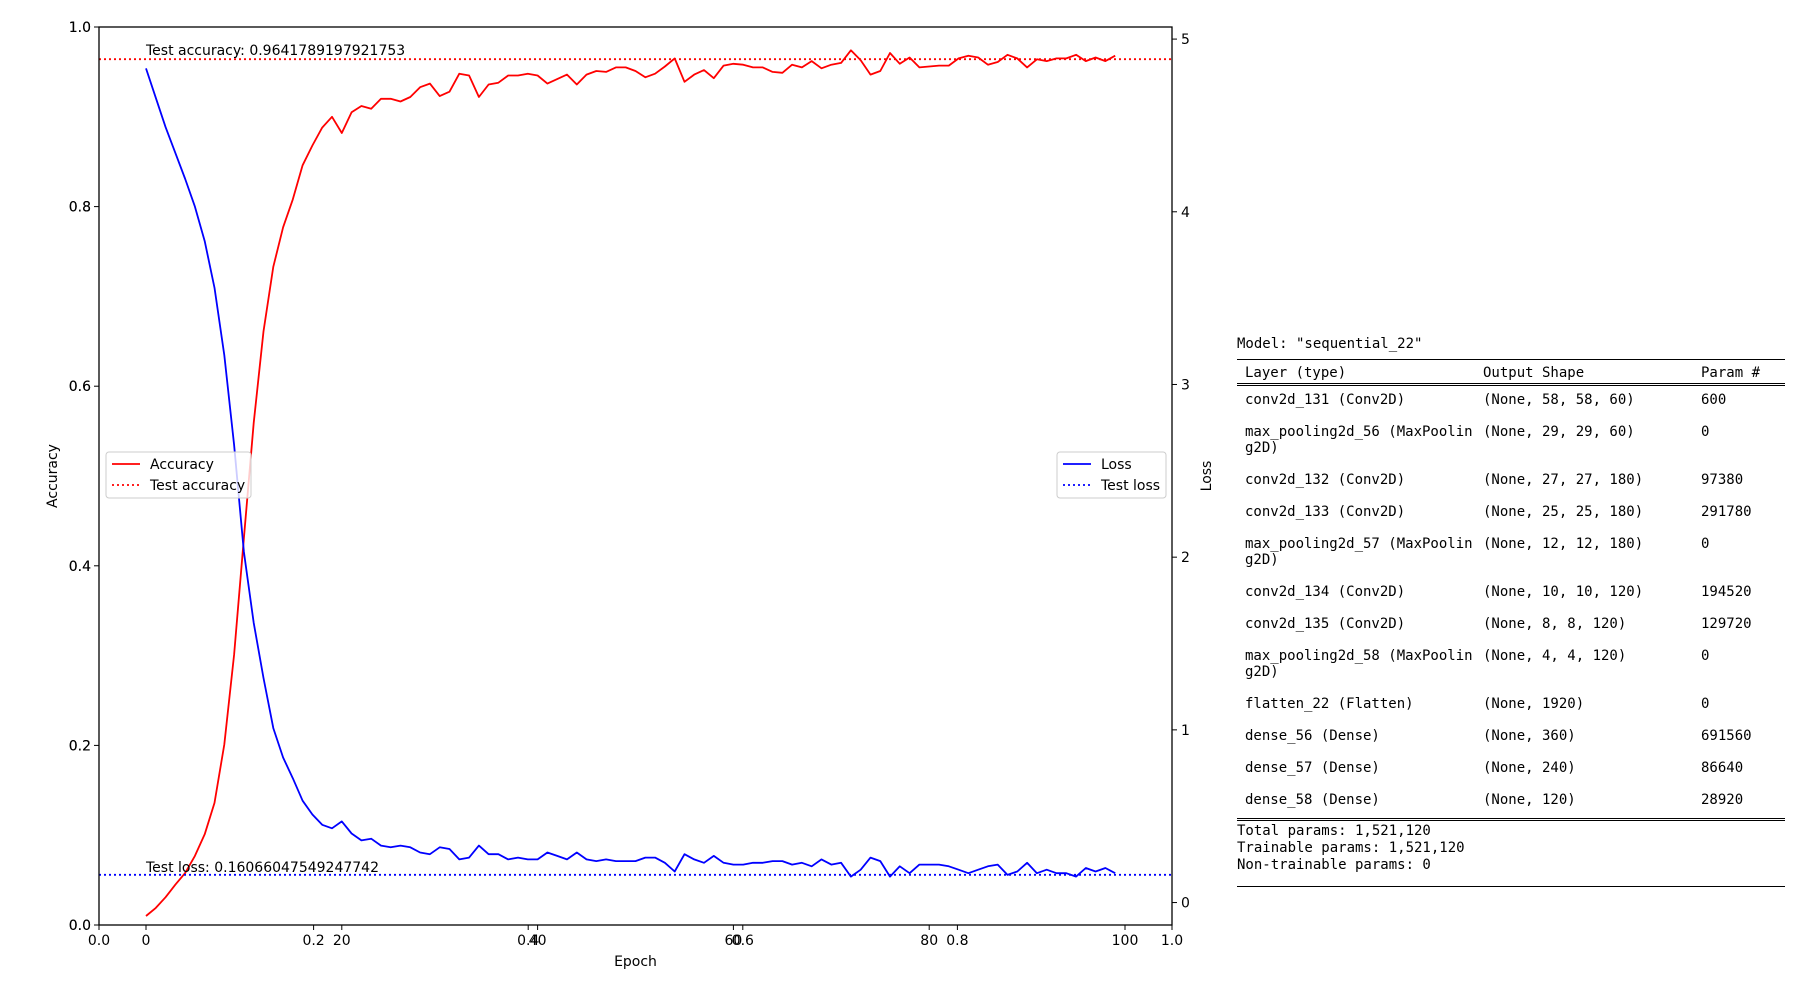 The width and height of the screenshot is (1800, 1000). I want to click on overlay-x-tick-label: 0.0, so click(99, 941).